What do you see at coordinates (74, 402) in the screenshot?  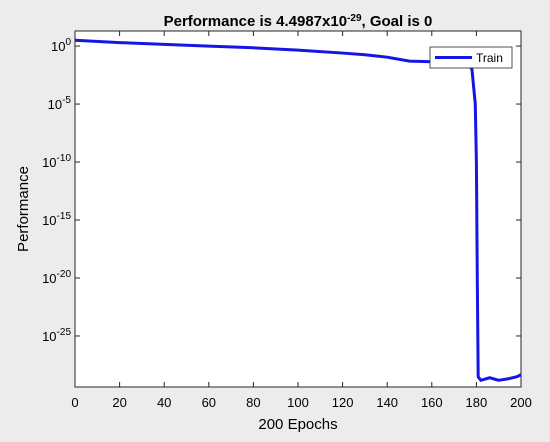 I see `x-tick-label: 0` at bounding box center [74, 402].